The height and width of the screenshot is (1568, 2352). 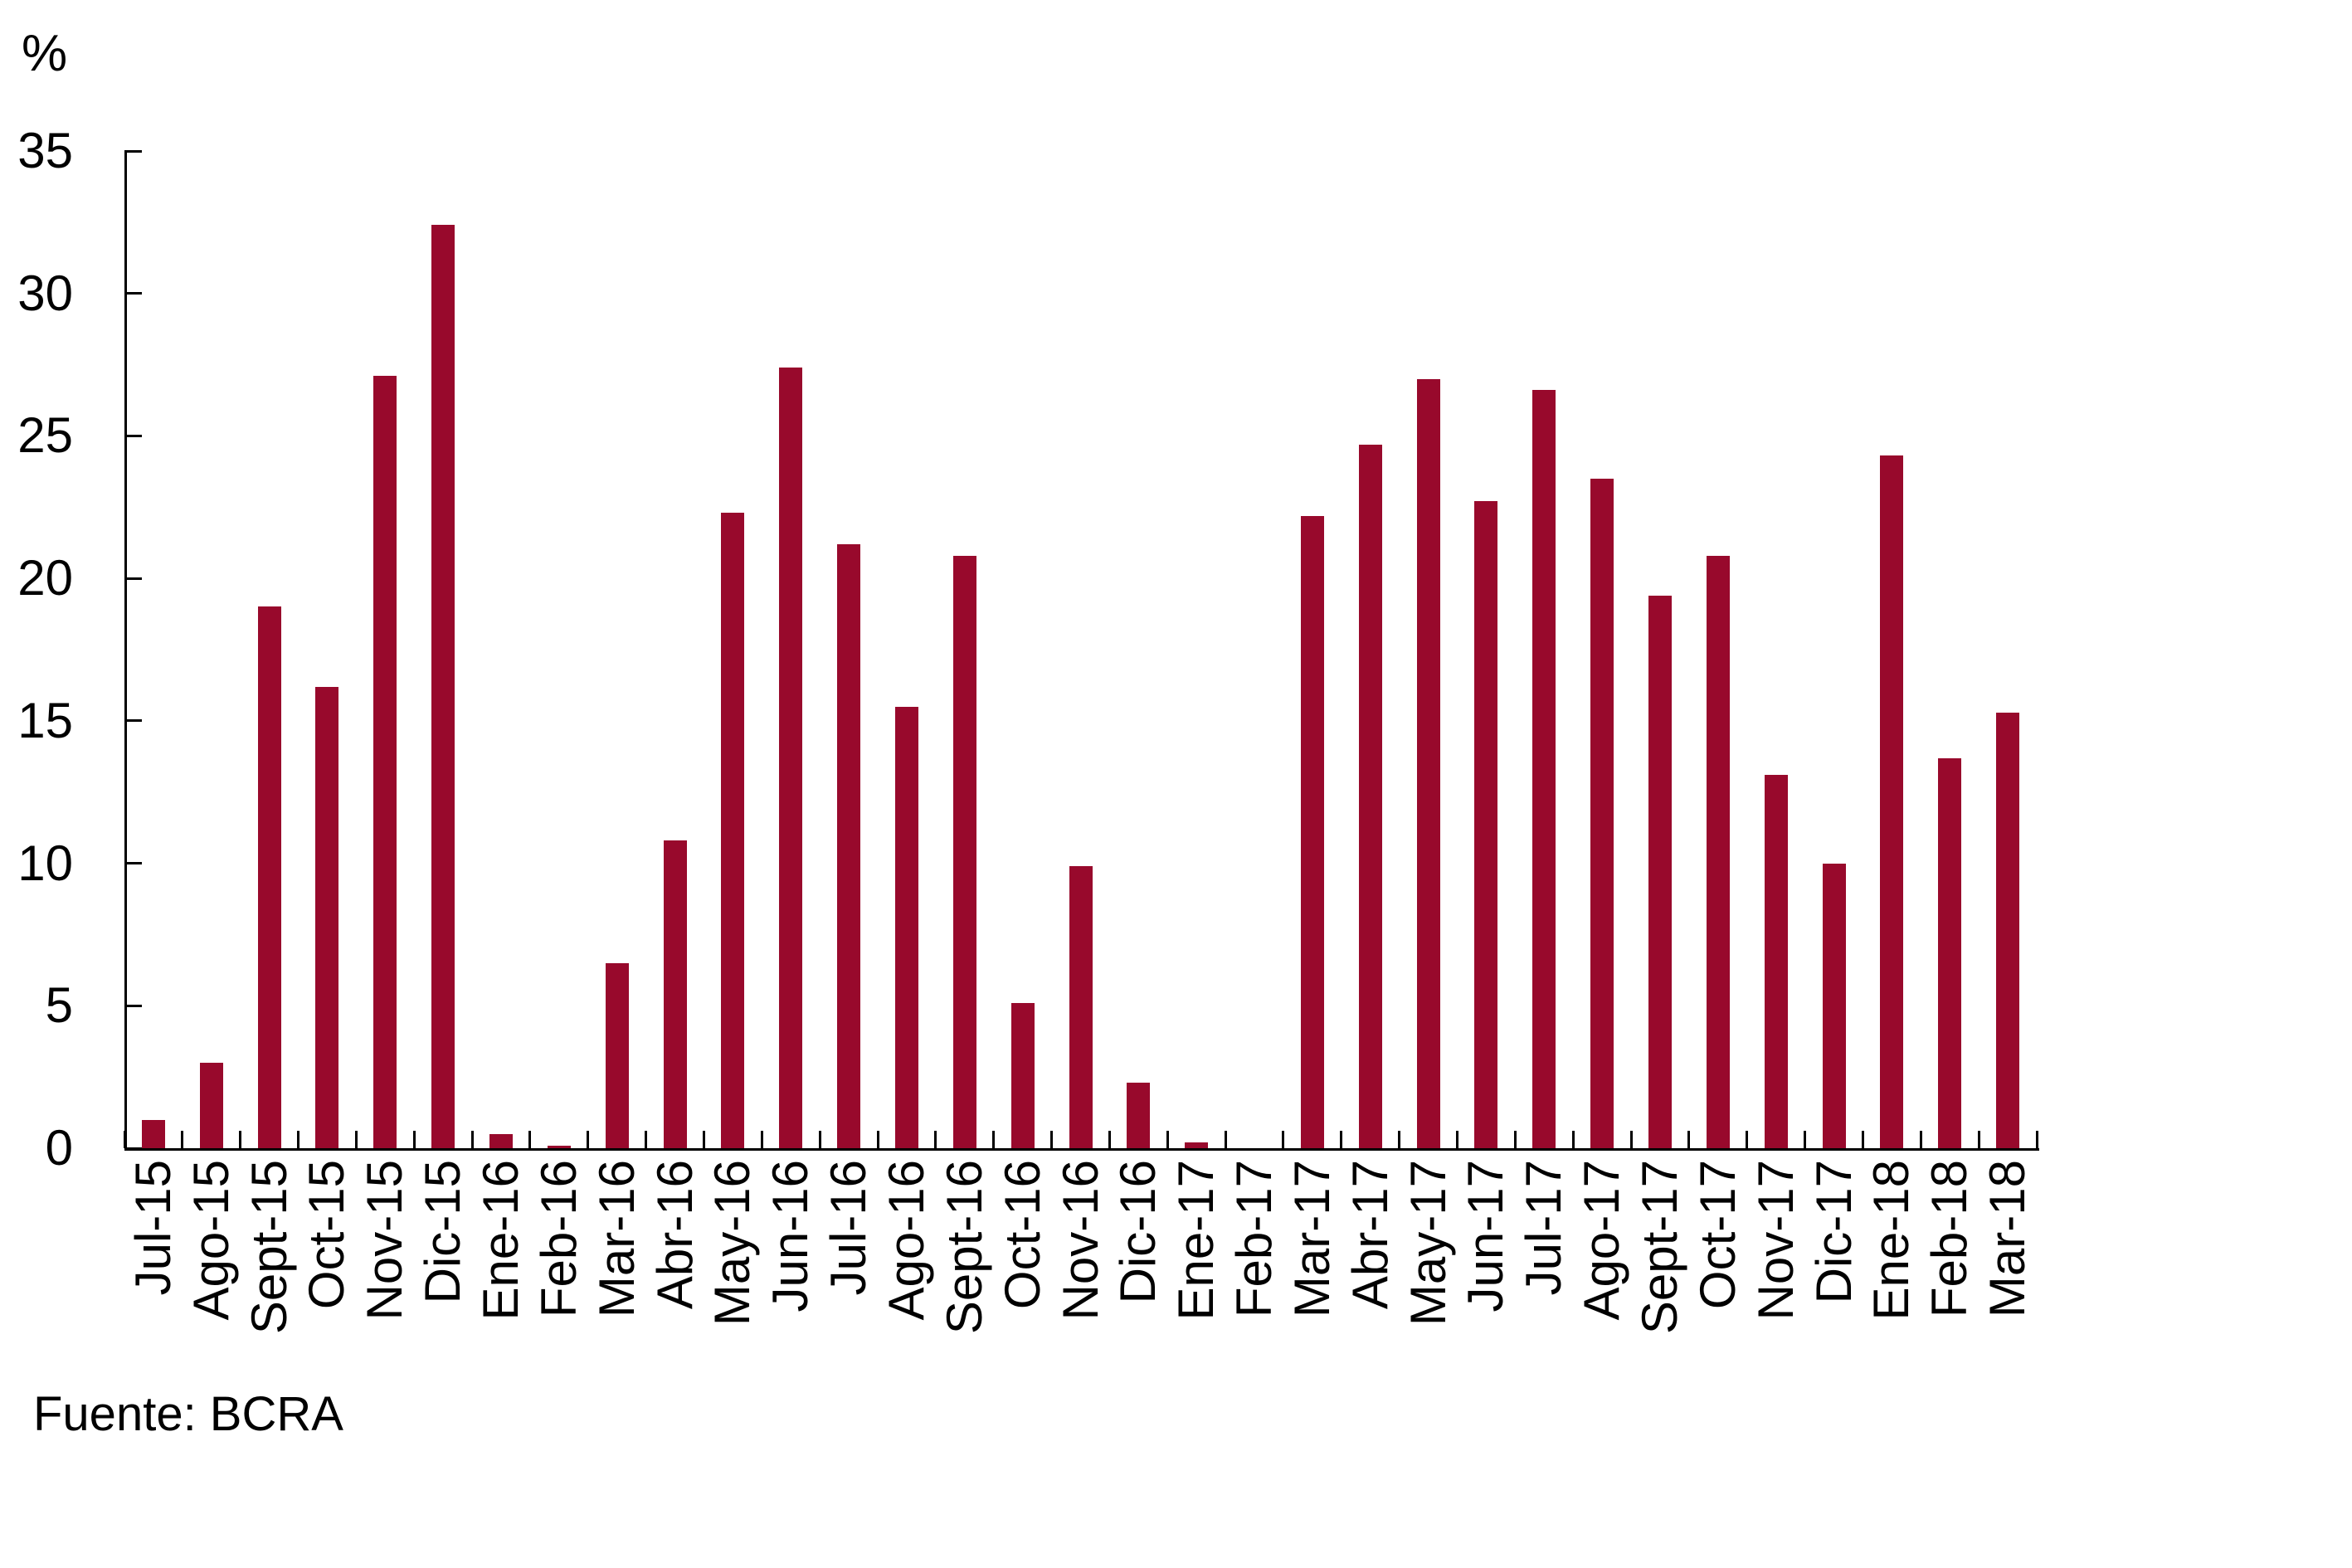 What do you see at coordinates (45, 578) in the screenshot?
I see `y-axis-label-20: 20` at bounding box center [45, 578].